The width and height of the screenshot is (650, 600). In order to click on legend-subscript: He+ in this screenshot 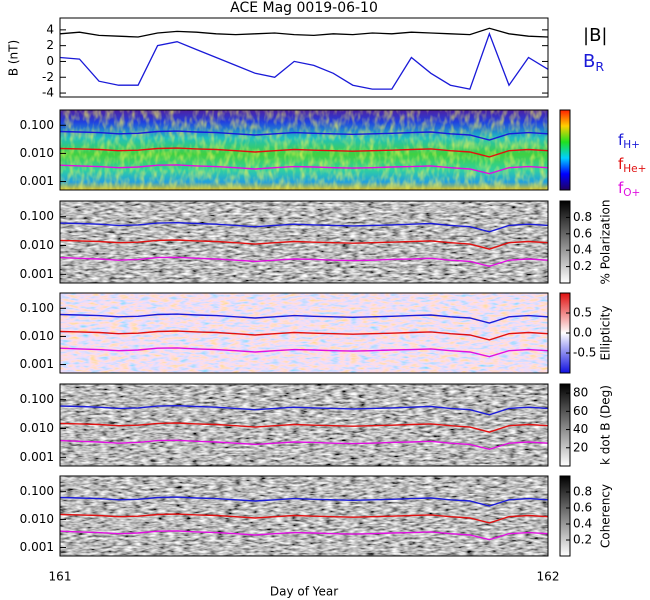, I will do `click(634, 169)`.